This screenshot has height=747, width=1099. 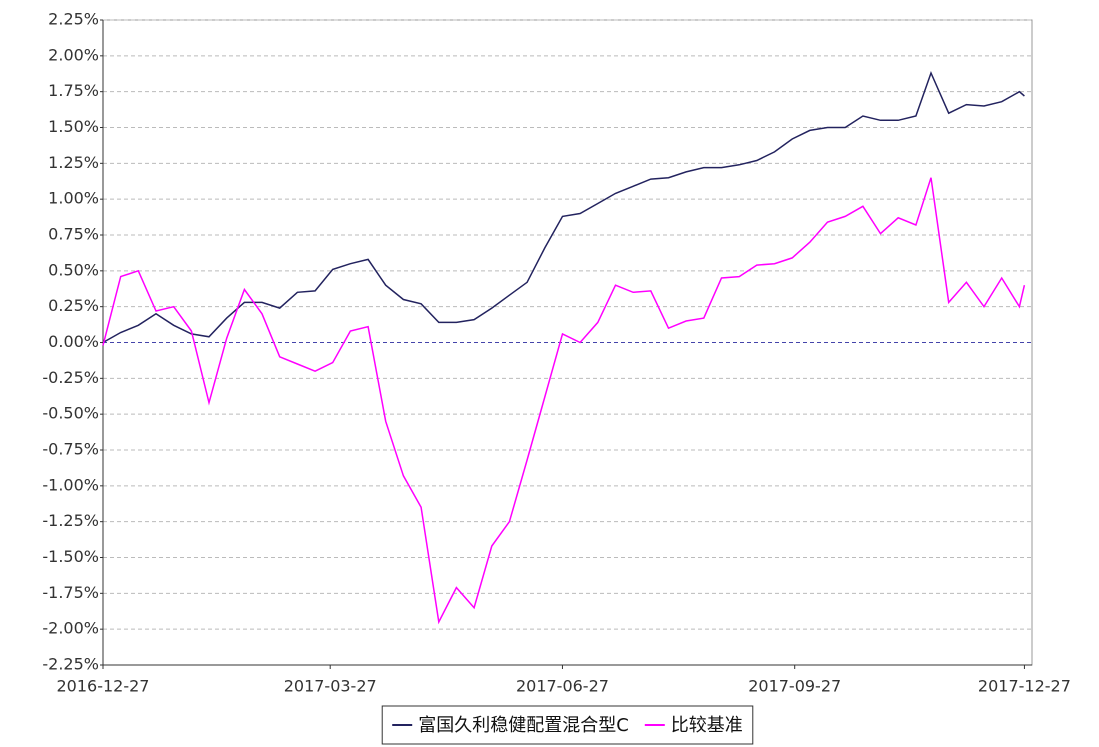 I want to click on y-tick-label: 1.00%, so click(x=73, y=198).